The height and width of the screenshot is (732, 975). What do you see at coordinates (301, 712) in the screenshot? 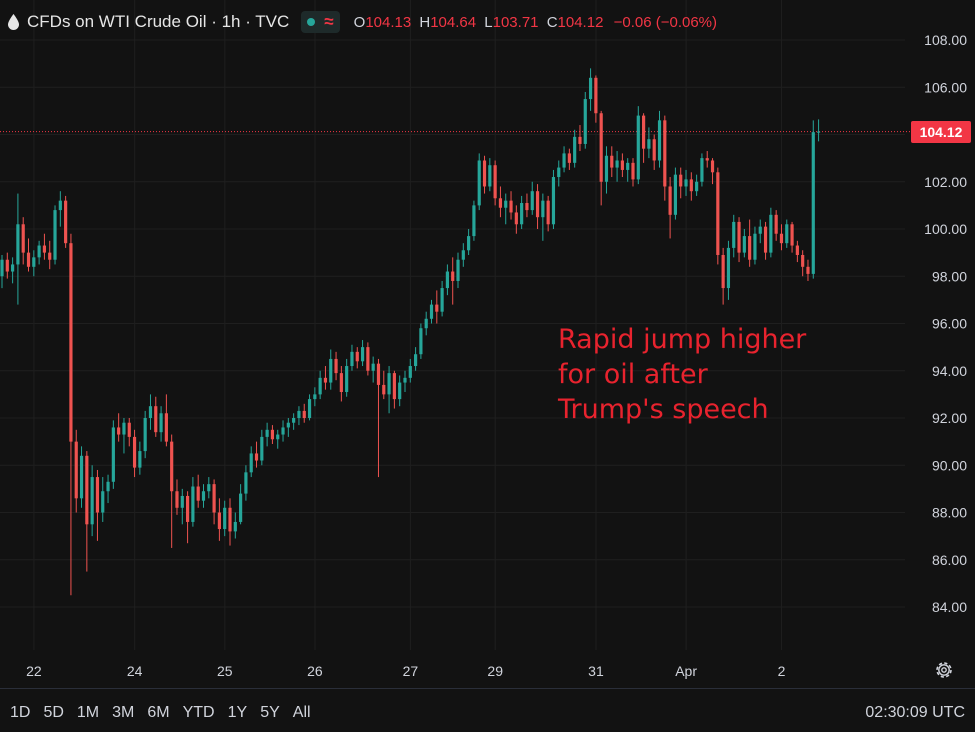
I see `range-all-button: All` at bounding box center [301, 712].